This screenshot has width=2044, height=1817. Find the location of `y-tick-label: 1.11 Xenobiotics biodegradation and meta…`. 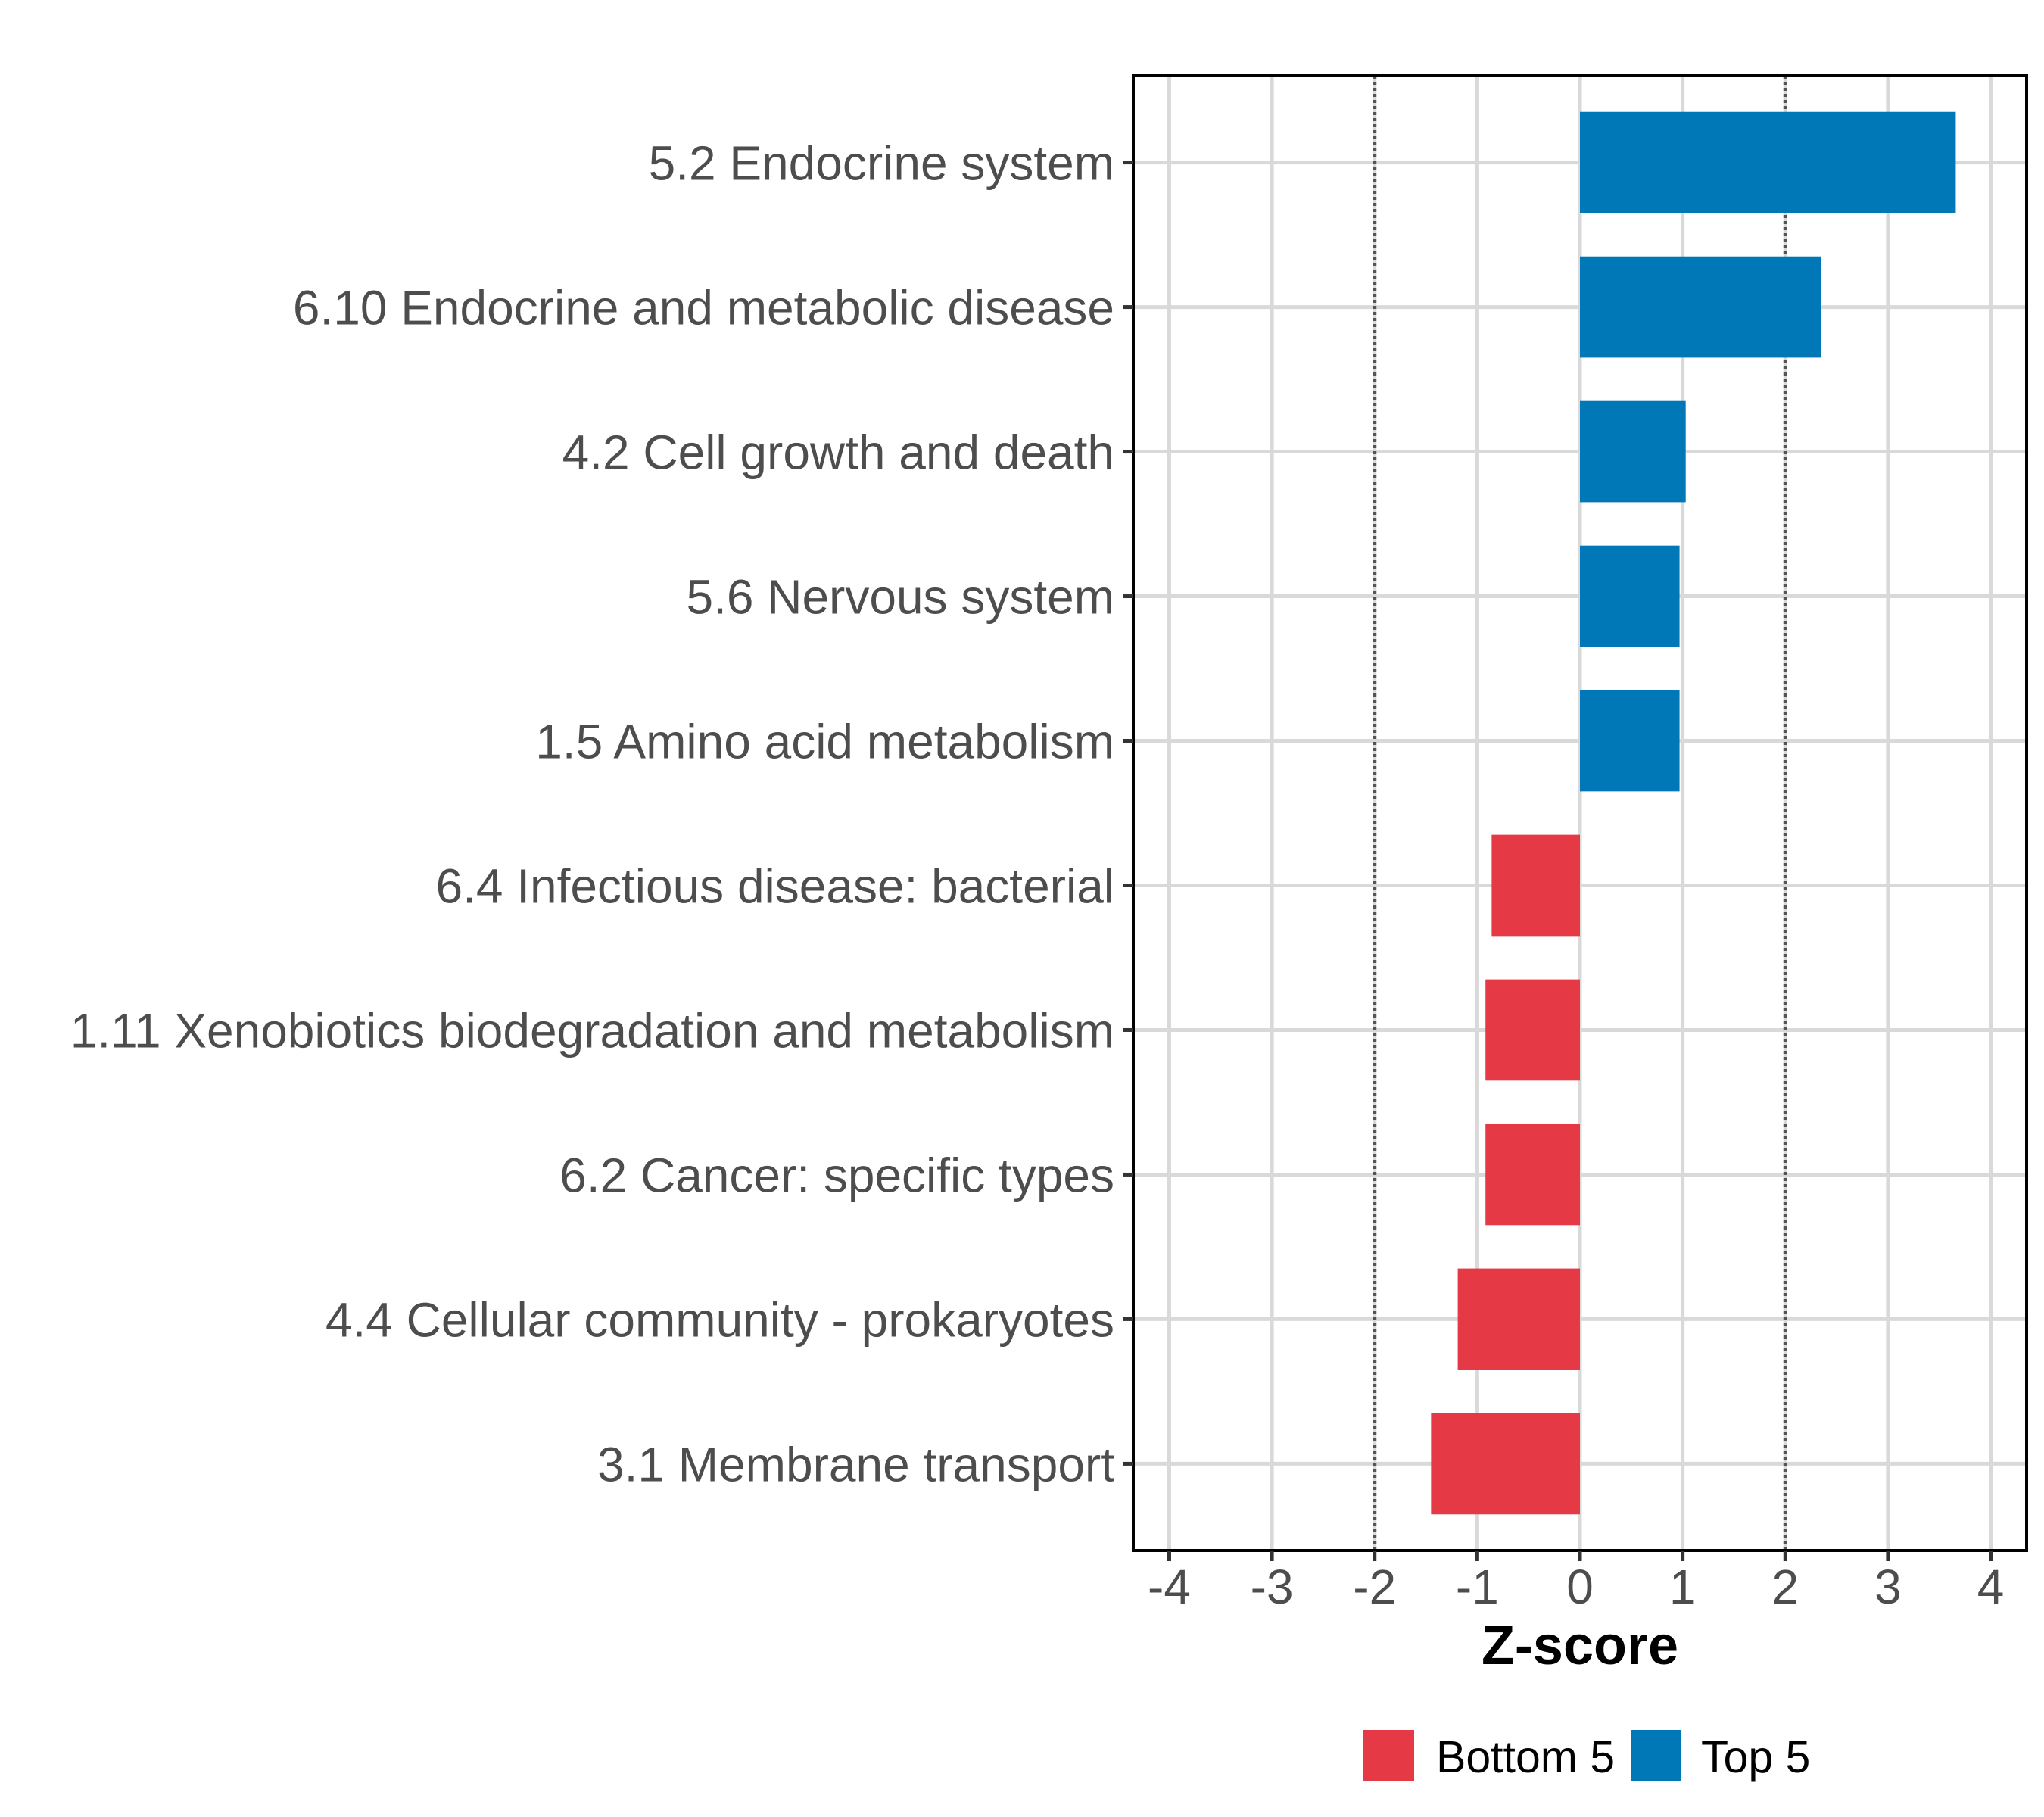

y-tick-label: 1.11 Xenobiotics biodegradation and meta… is located at coordinates (592, 1030).